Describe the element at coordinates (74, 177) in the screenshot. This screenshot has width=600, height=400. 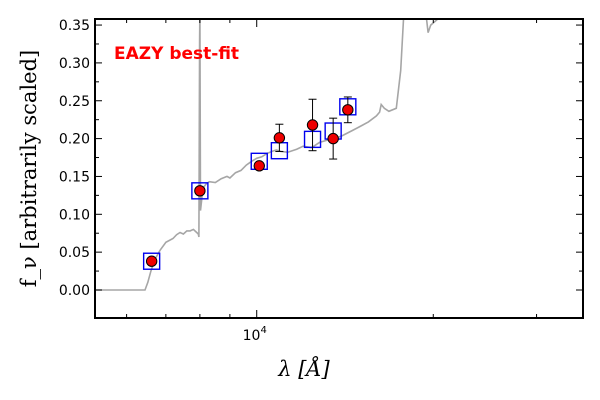
I see `y-tick-label: 0.15` at that location.